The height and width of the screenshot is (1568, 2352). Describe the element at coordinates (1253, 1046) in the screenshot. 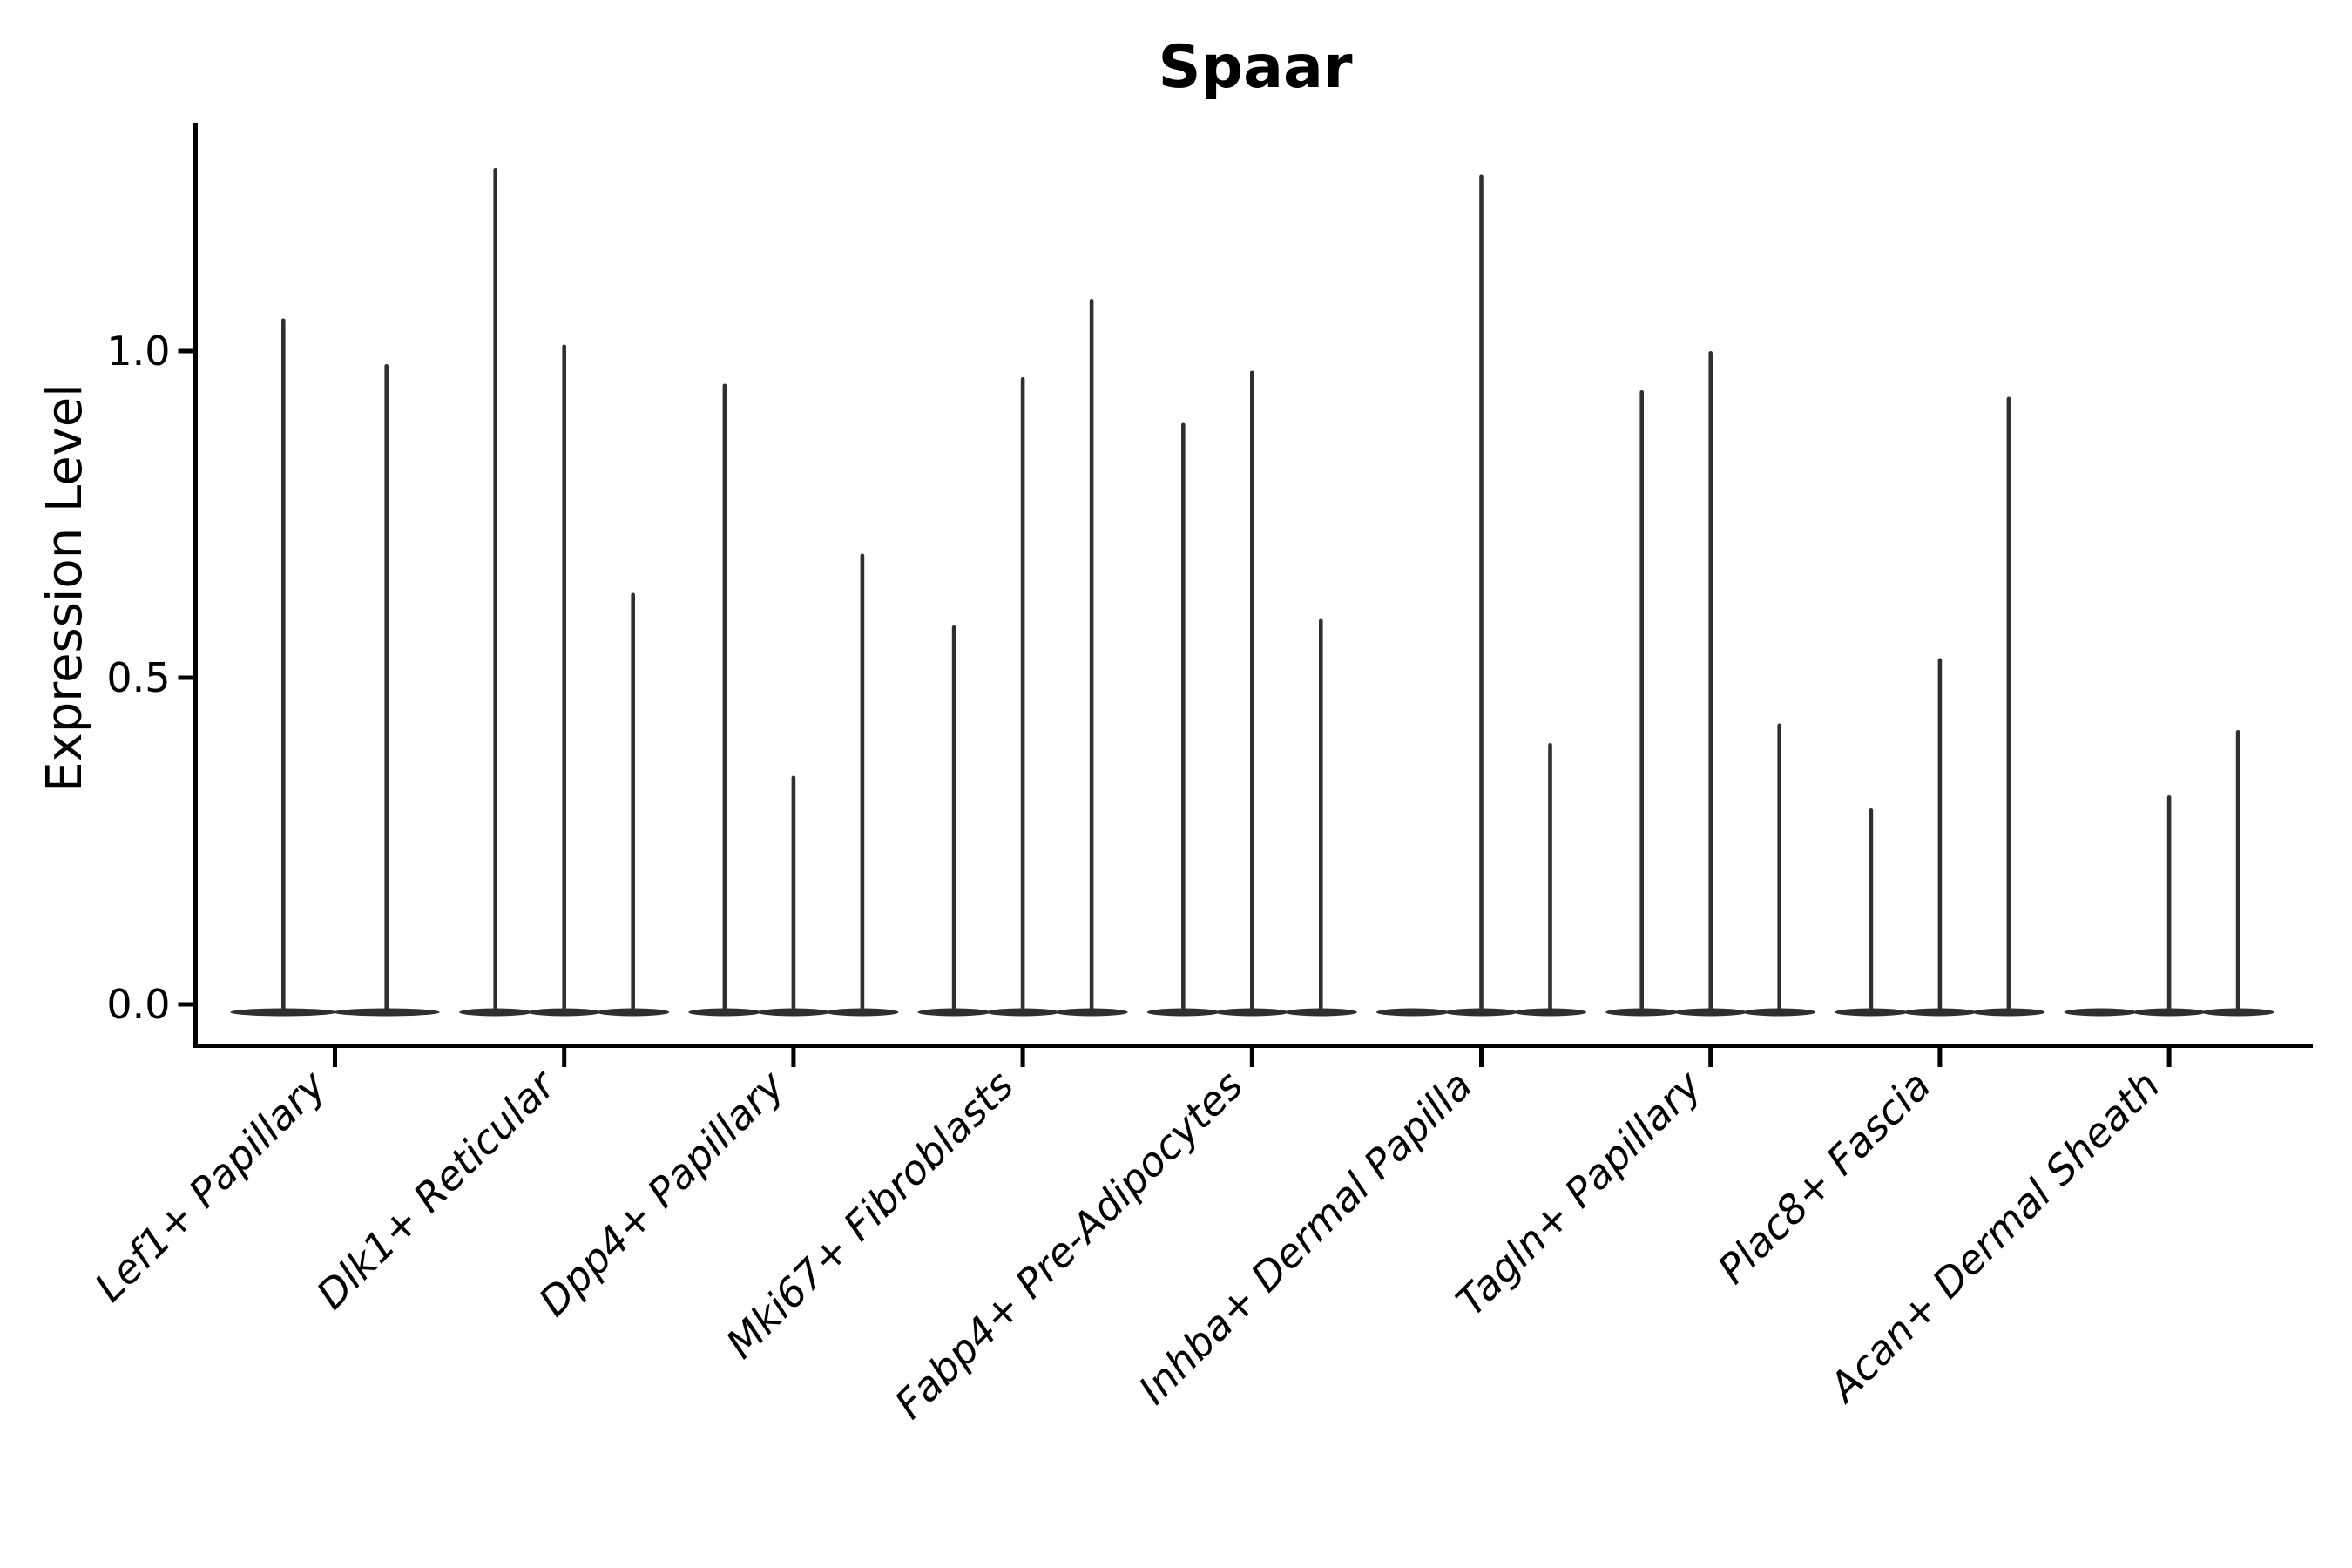

I see `x-axis-spine` at that location.